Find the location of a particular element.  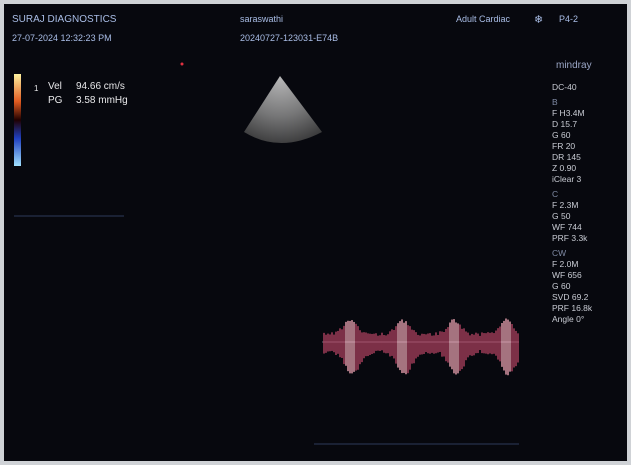

parameter: PRF 16.8k is located at coordinates (588, 308).